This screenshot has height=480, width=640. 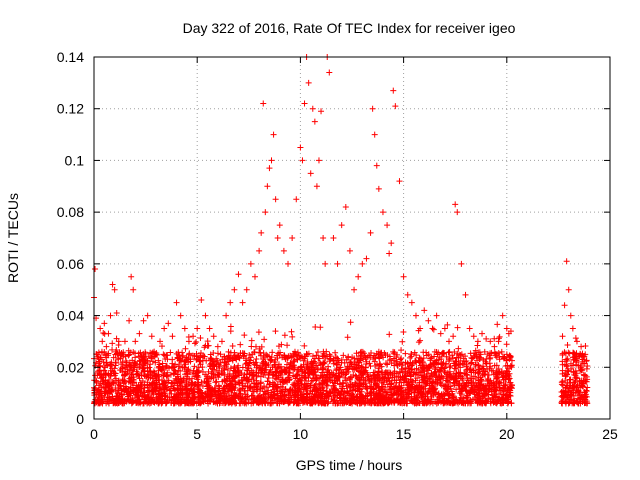 I want to click on y-tick-label: 0.02, so click(x=70, y=367).